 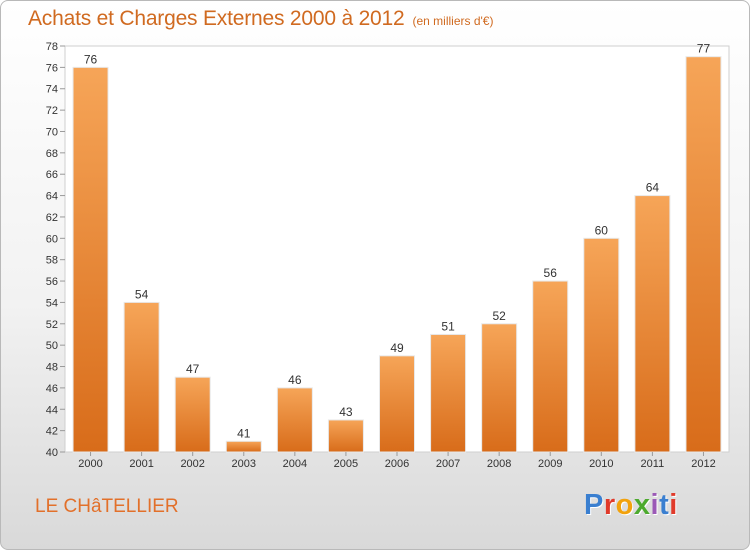 I want to click on bar-value-label: 54, so click(x=142, y=294).